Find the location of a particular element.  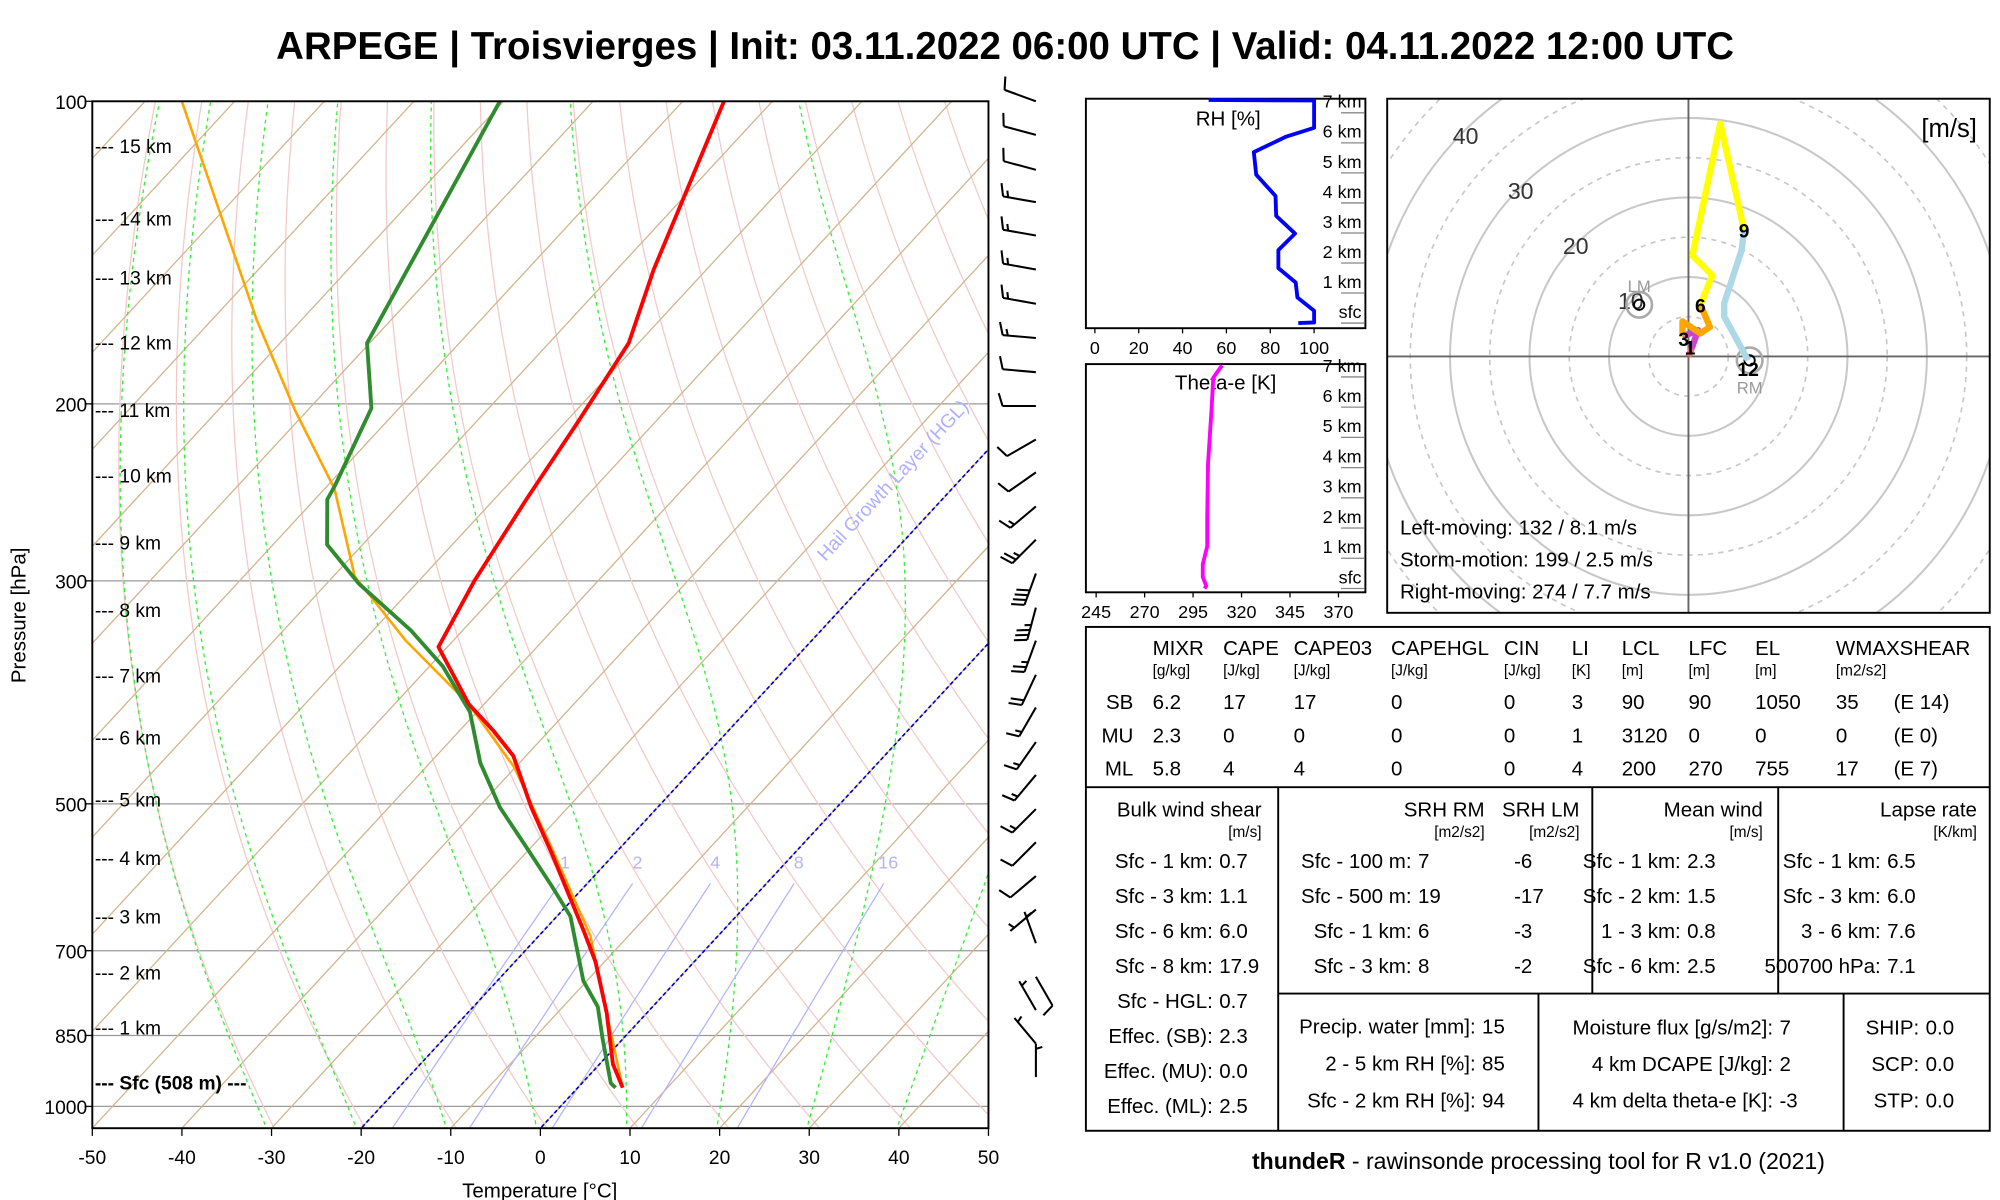

moist-adiabat-line is located at coordinates (193, 615).